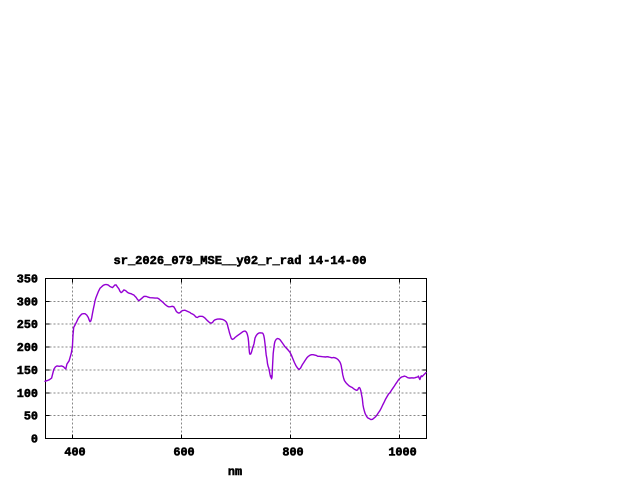 This screenshot has width=640, height=480. What do you see at coordinates (27, 348) in the screenshot?
I see `svg-text: 200` at bounding box center [27, 348].